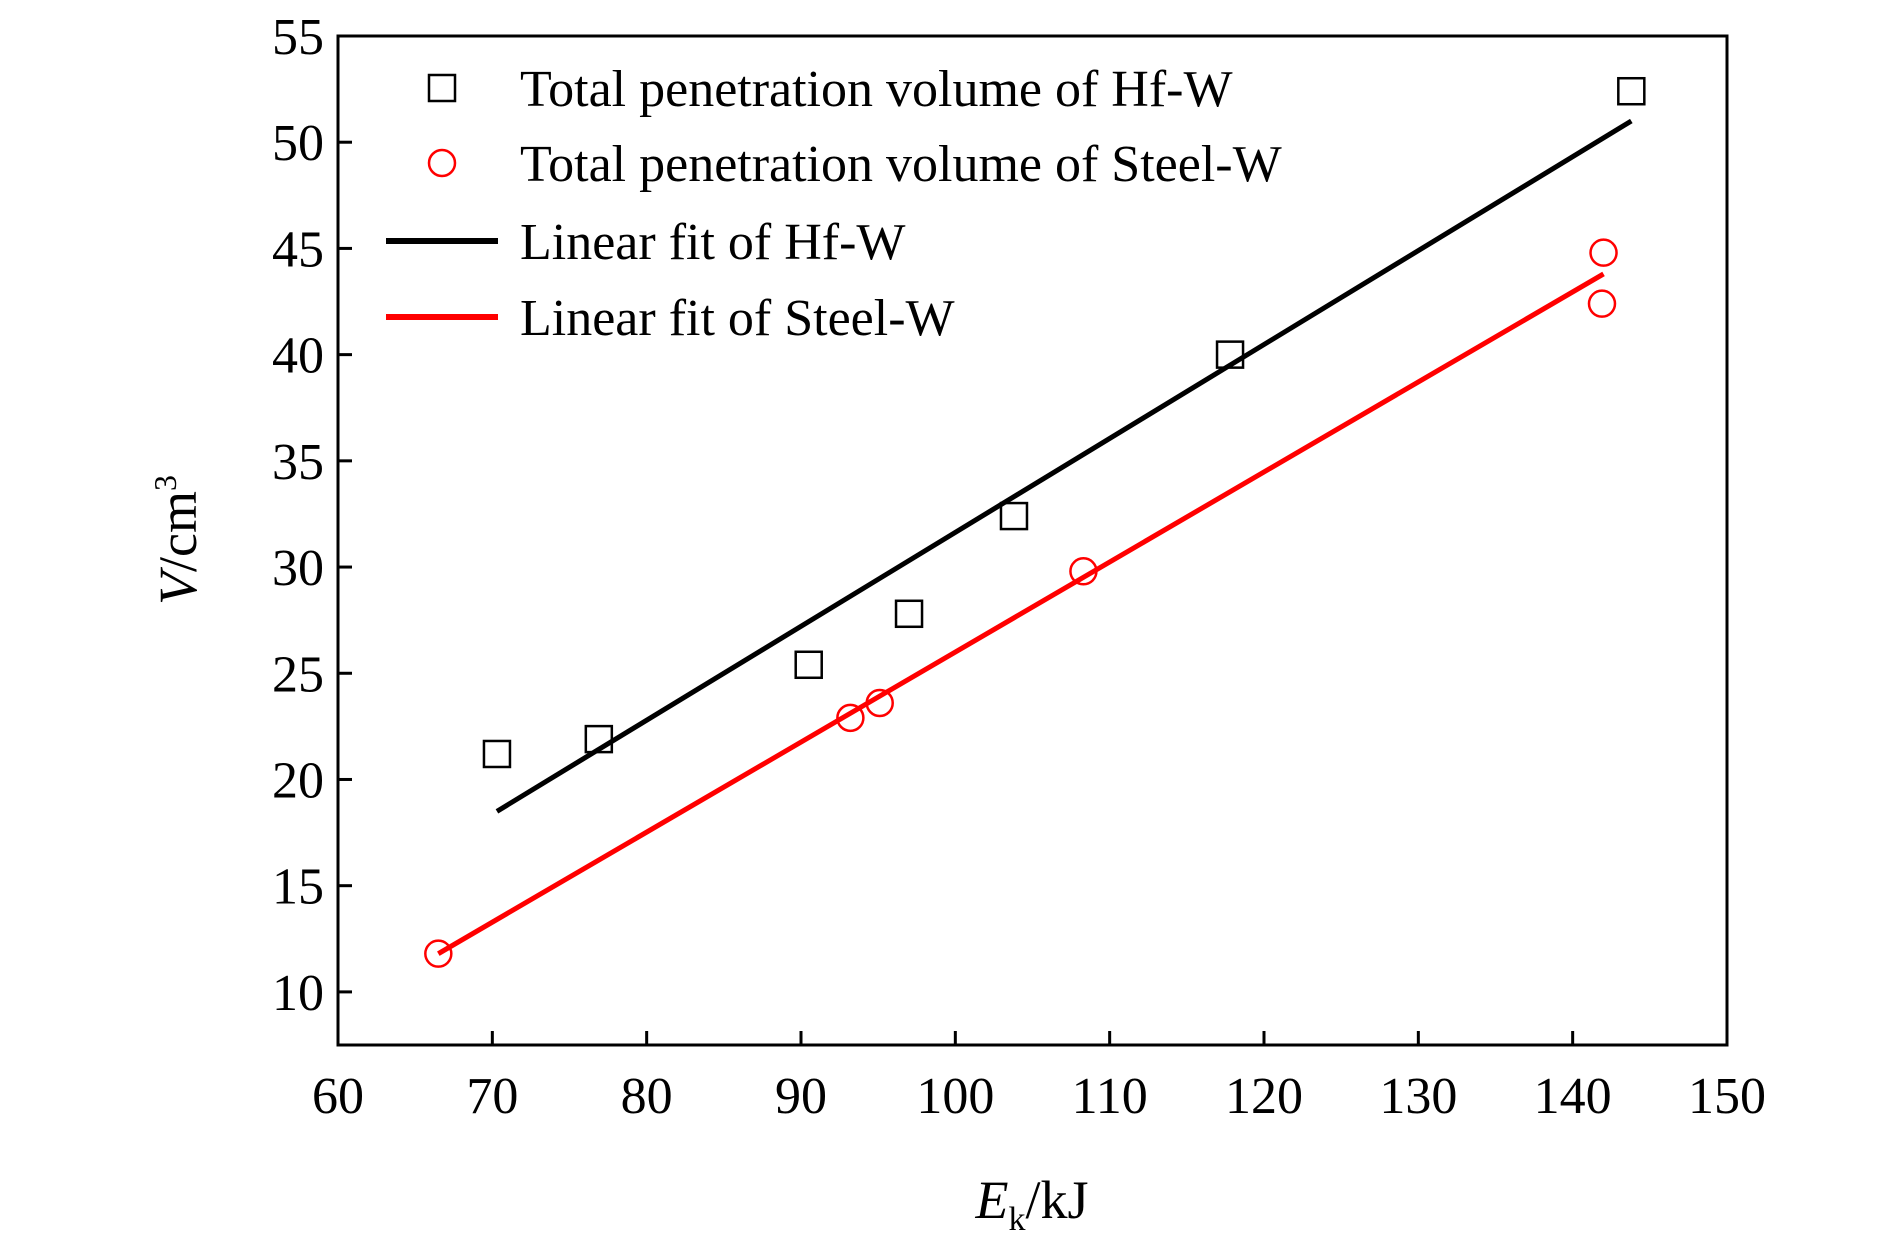  I want to click on y-axis-ticks: 10 15 20 25 30 35 40 45 50 55, so click(312, 515).